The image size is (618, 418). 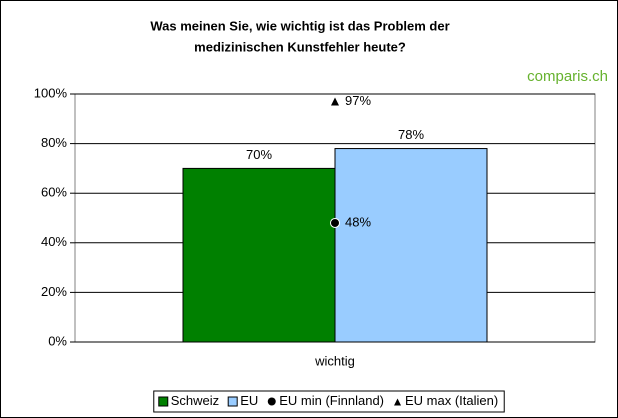 I want to click on y-tick-label: 40%, so click(x=54, y=241).